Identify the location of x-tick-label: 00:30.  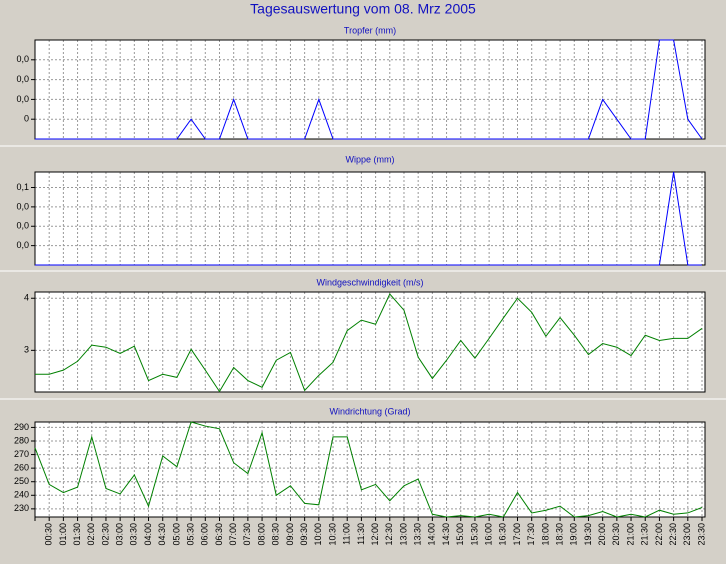
(49, 534).